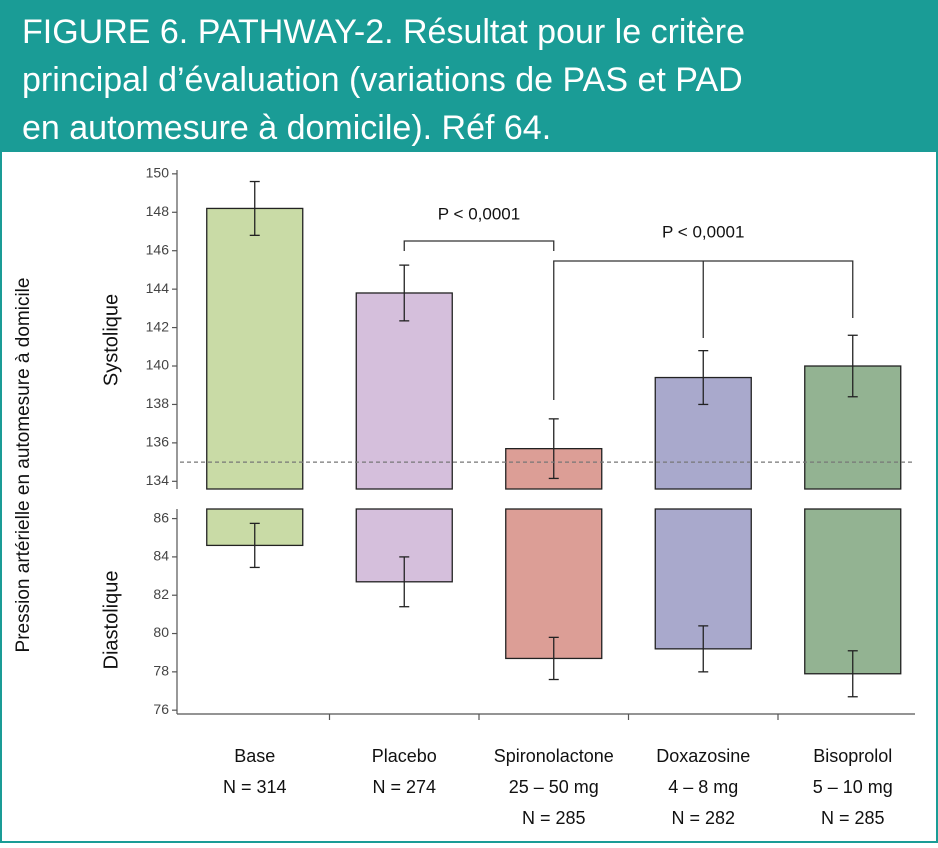  What do you see at coordinates (111, 340) in the screenshot?
I see `panel-label: Systolique` at bounding box center [111, 340].